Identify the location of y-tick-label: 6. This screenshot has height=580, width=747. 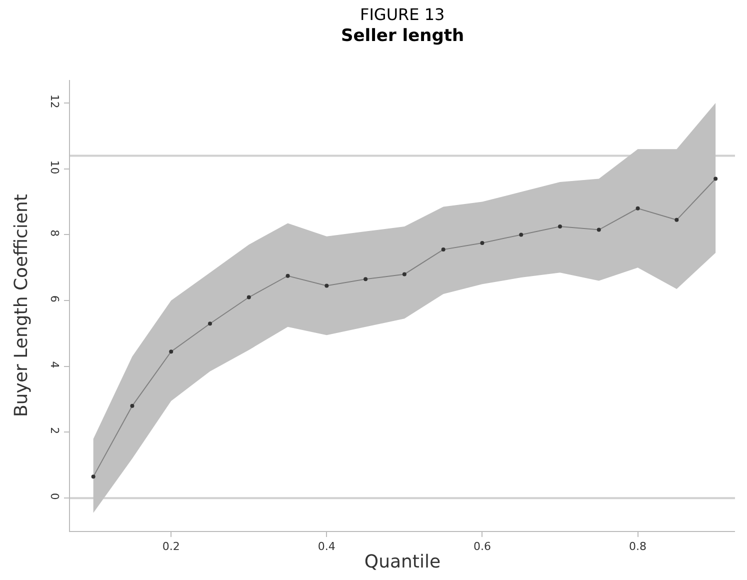
(54, 298).